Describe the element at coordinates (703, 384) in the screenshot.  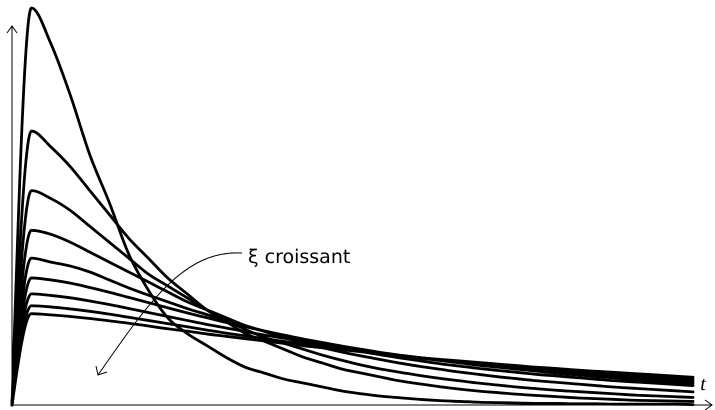
I see `x-axis-title: t` at that location.